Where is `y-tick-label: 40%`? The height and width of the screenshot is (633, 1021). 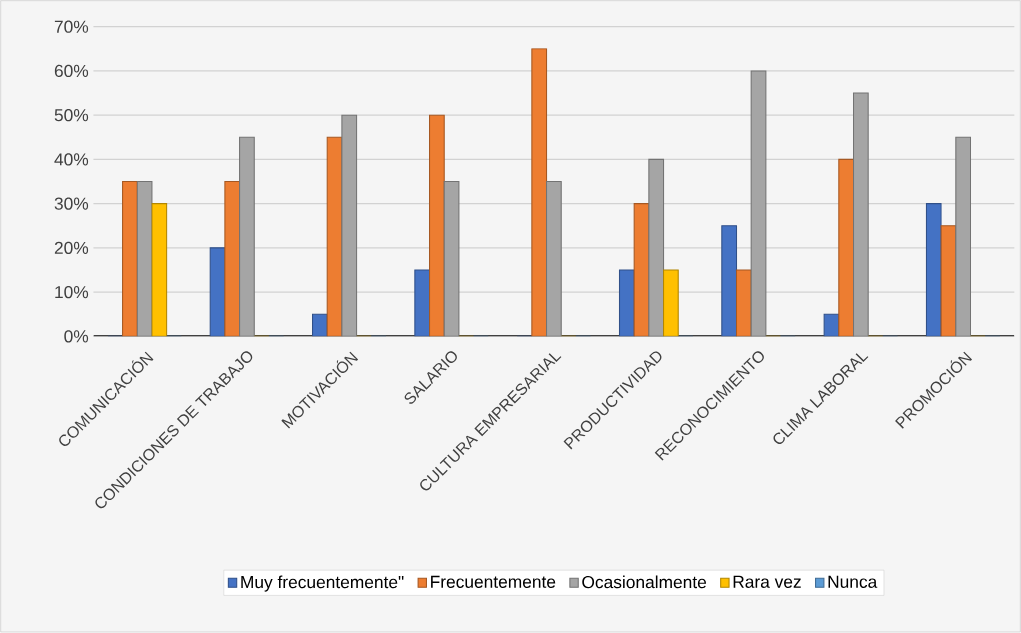
y-tick-label: 40% is located at coordinates (71, 159).